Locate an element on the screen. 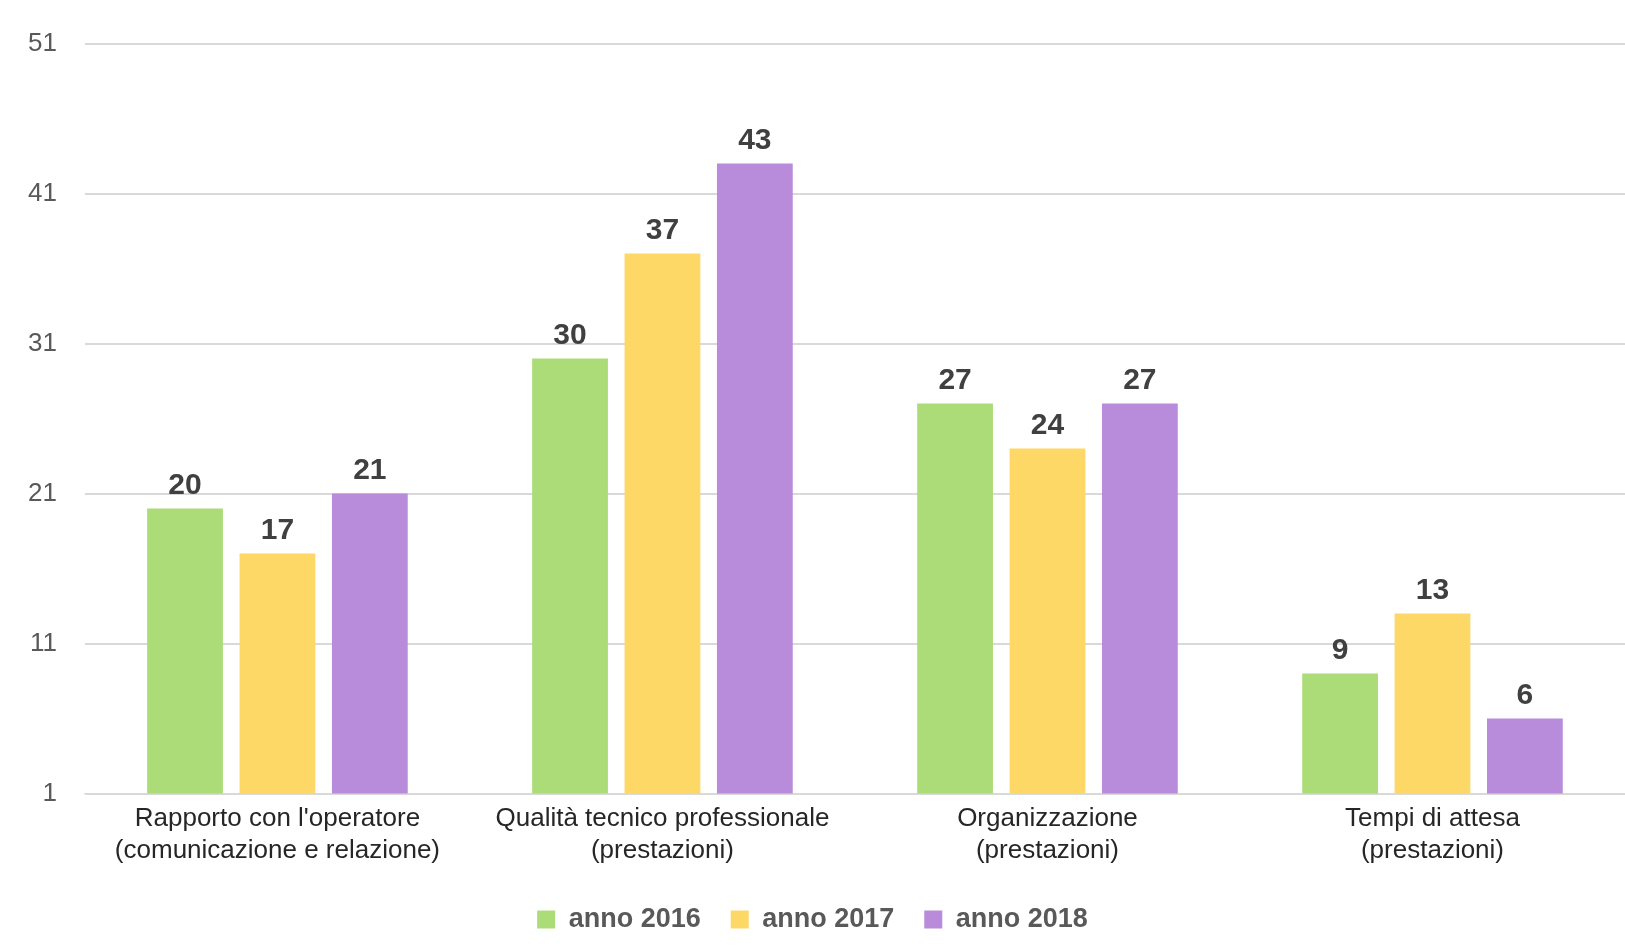 This screenshot has height=947, width=1625. x-tick-label: Rapporto con l'operatore (comunicazione e relazione) is located at coordinates (277, 833).